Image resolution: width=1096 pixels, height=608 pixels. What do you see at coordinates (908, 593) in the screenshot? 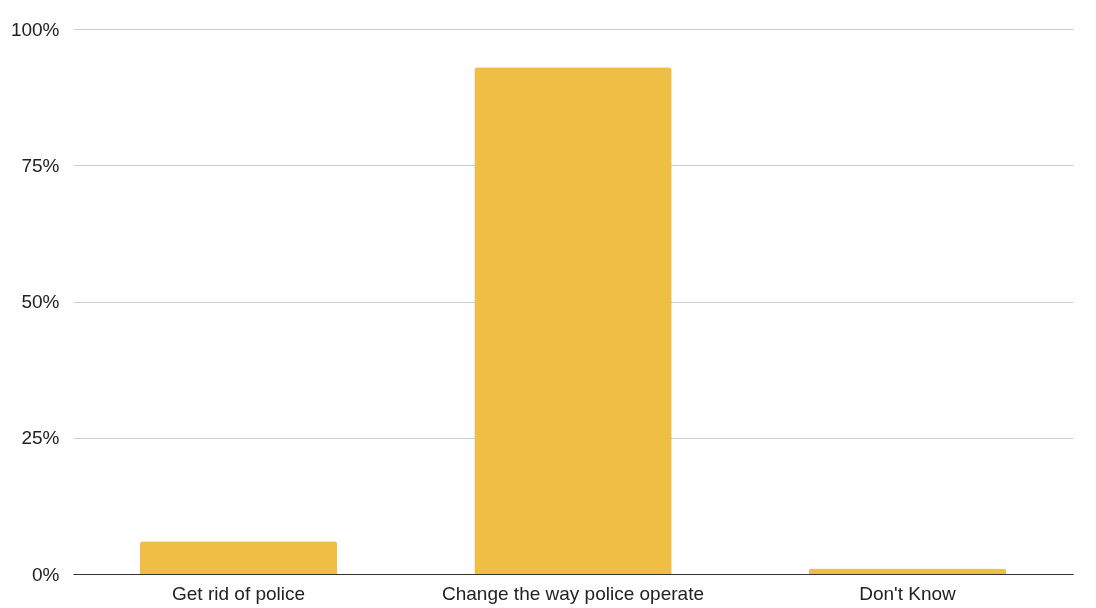
I see `x-tick-label: Don't Know` at bounding box center [908, 593].